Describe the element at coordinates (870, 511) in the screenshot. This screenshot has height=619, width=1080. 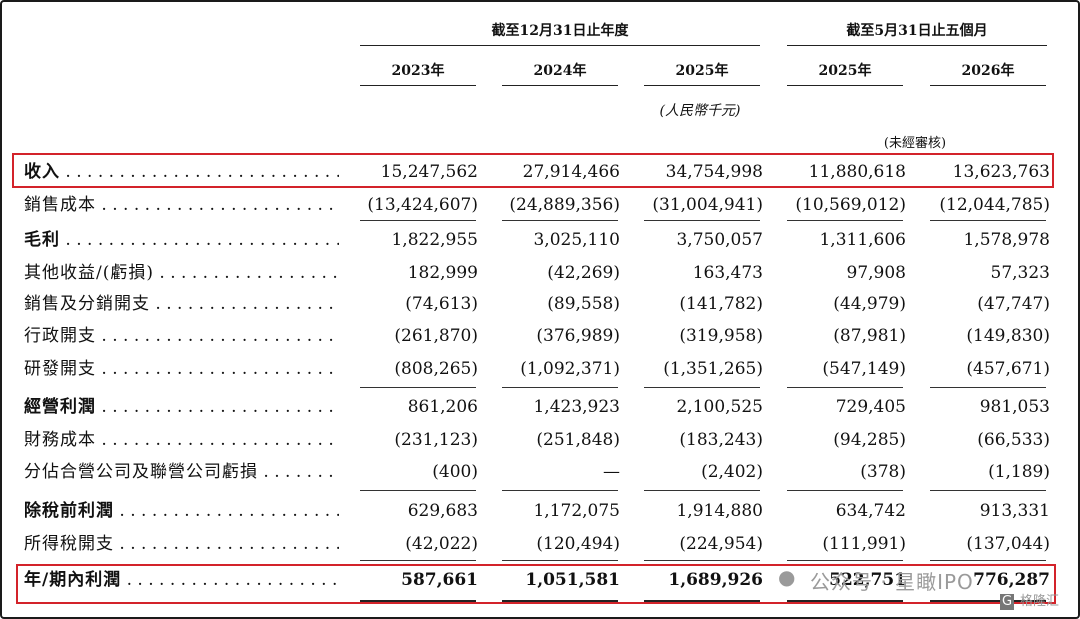
I see `row-value: 634,742` at that location.